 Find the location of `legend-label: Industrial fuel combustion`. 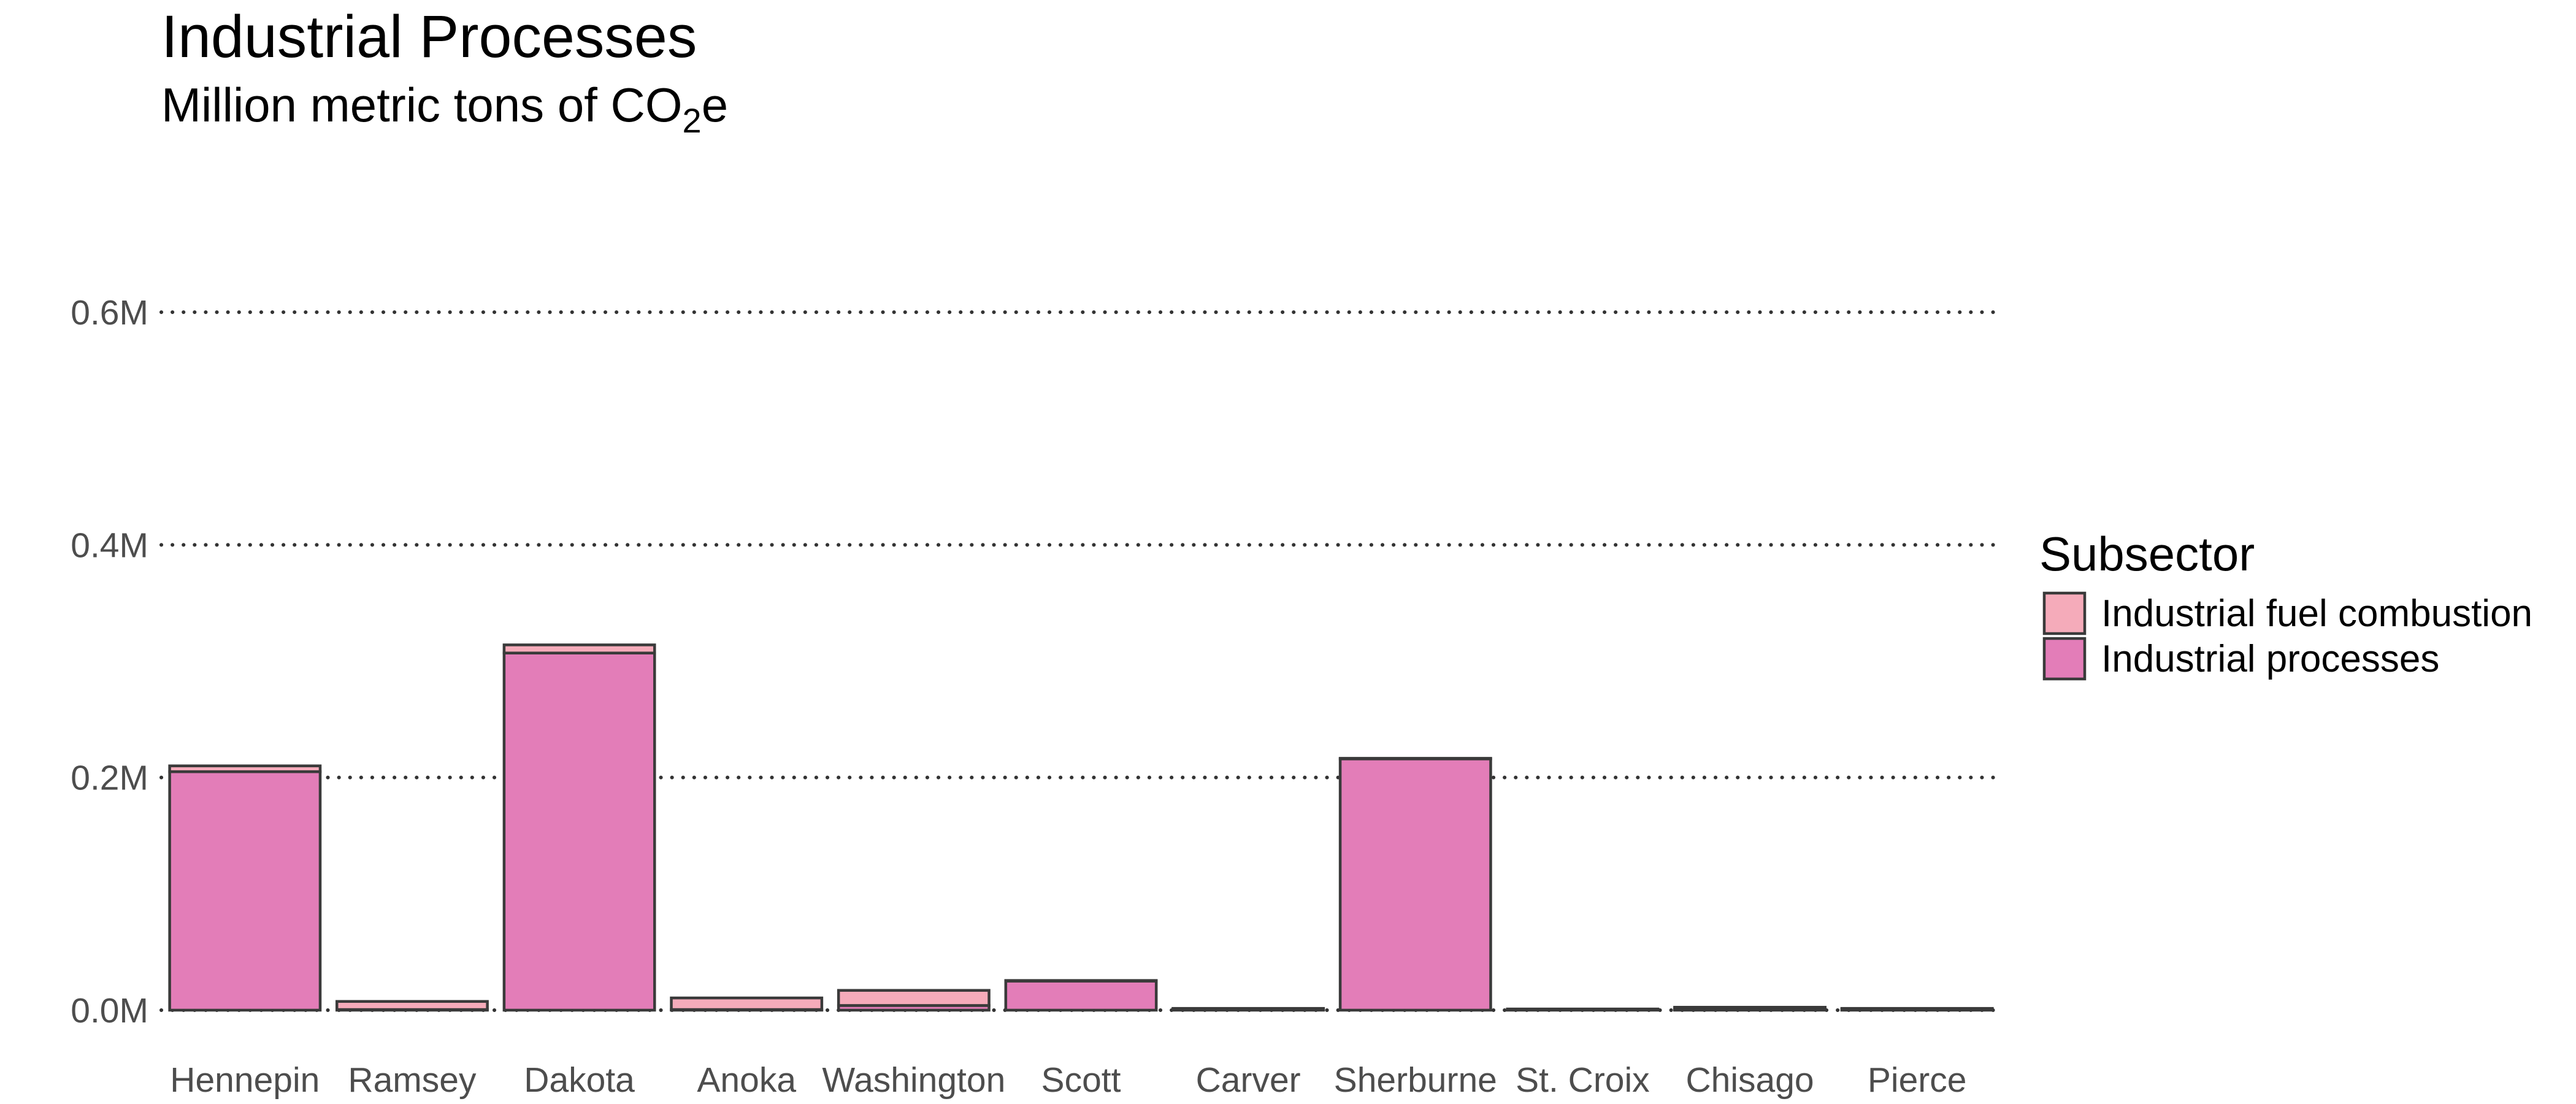

legend-label: Industrial fuel combustion is located at coordinates (2316, 613).